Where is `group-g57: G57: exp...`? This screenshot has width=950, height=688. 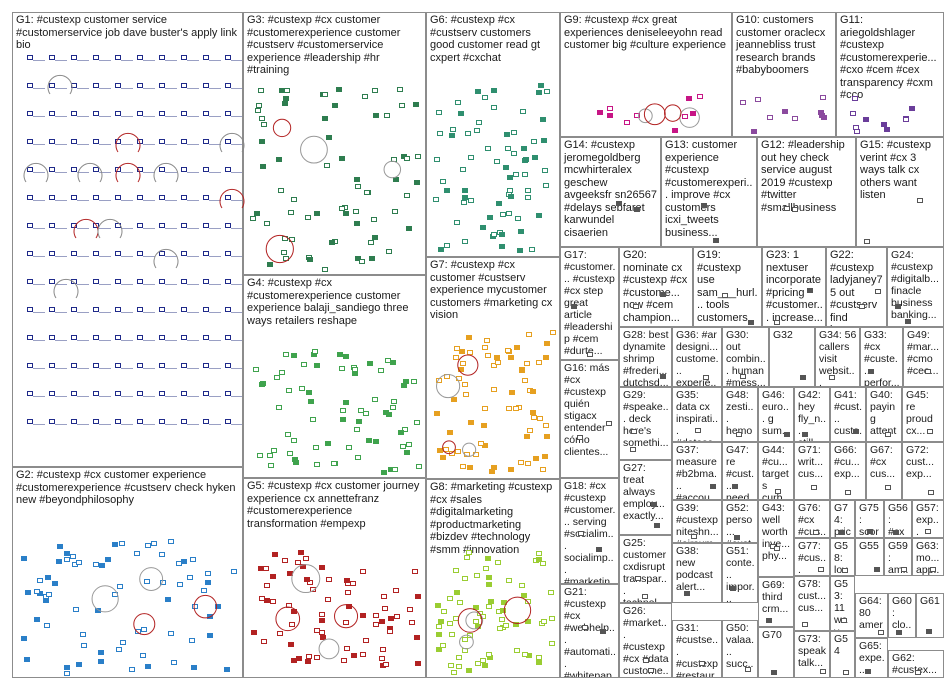 group-g57: G57: exp... is located at coordinates (928, 519).